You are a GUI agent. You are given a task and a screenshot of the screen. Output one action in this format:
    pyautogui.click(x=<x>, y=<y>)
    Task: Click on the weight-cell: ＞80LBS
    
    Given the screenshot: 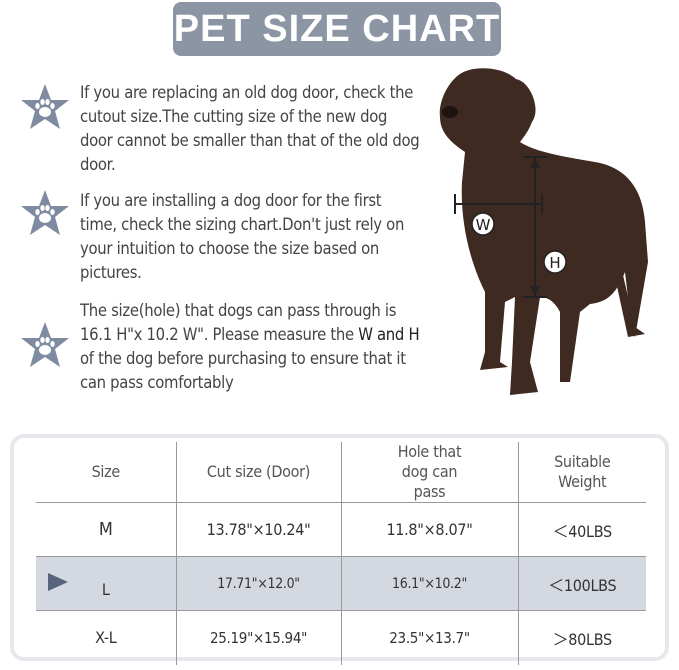 What is the action you would take?
    pyautogui.click(x=581, y=637)
    